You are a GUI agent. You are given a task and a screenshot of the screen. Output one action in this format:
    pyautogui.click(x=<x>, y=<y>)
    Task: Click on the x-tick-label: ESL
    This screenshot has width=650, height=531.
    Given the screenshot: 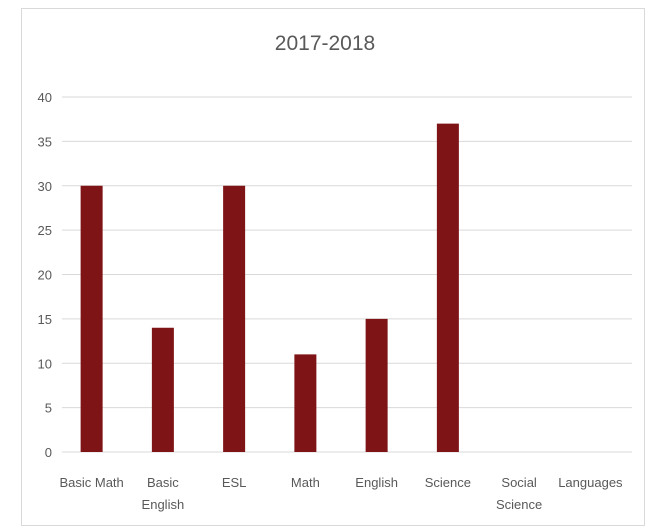 What is the action you would take?
    pyautogui.click(x=234, y=482)
    